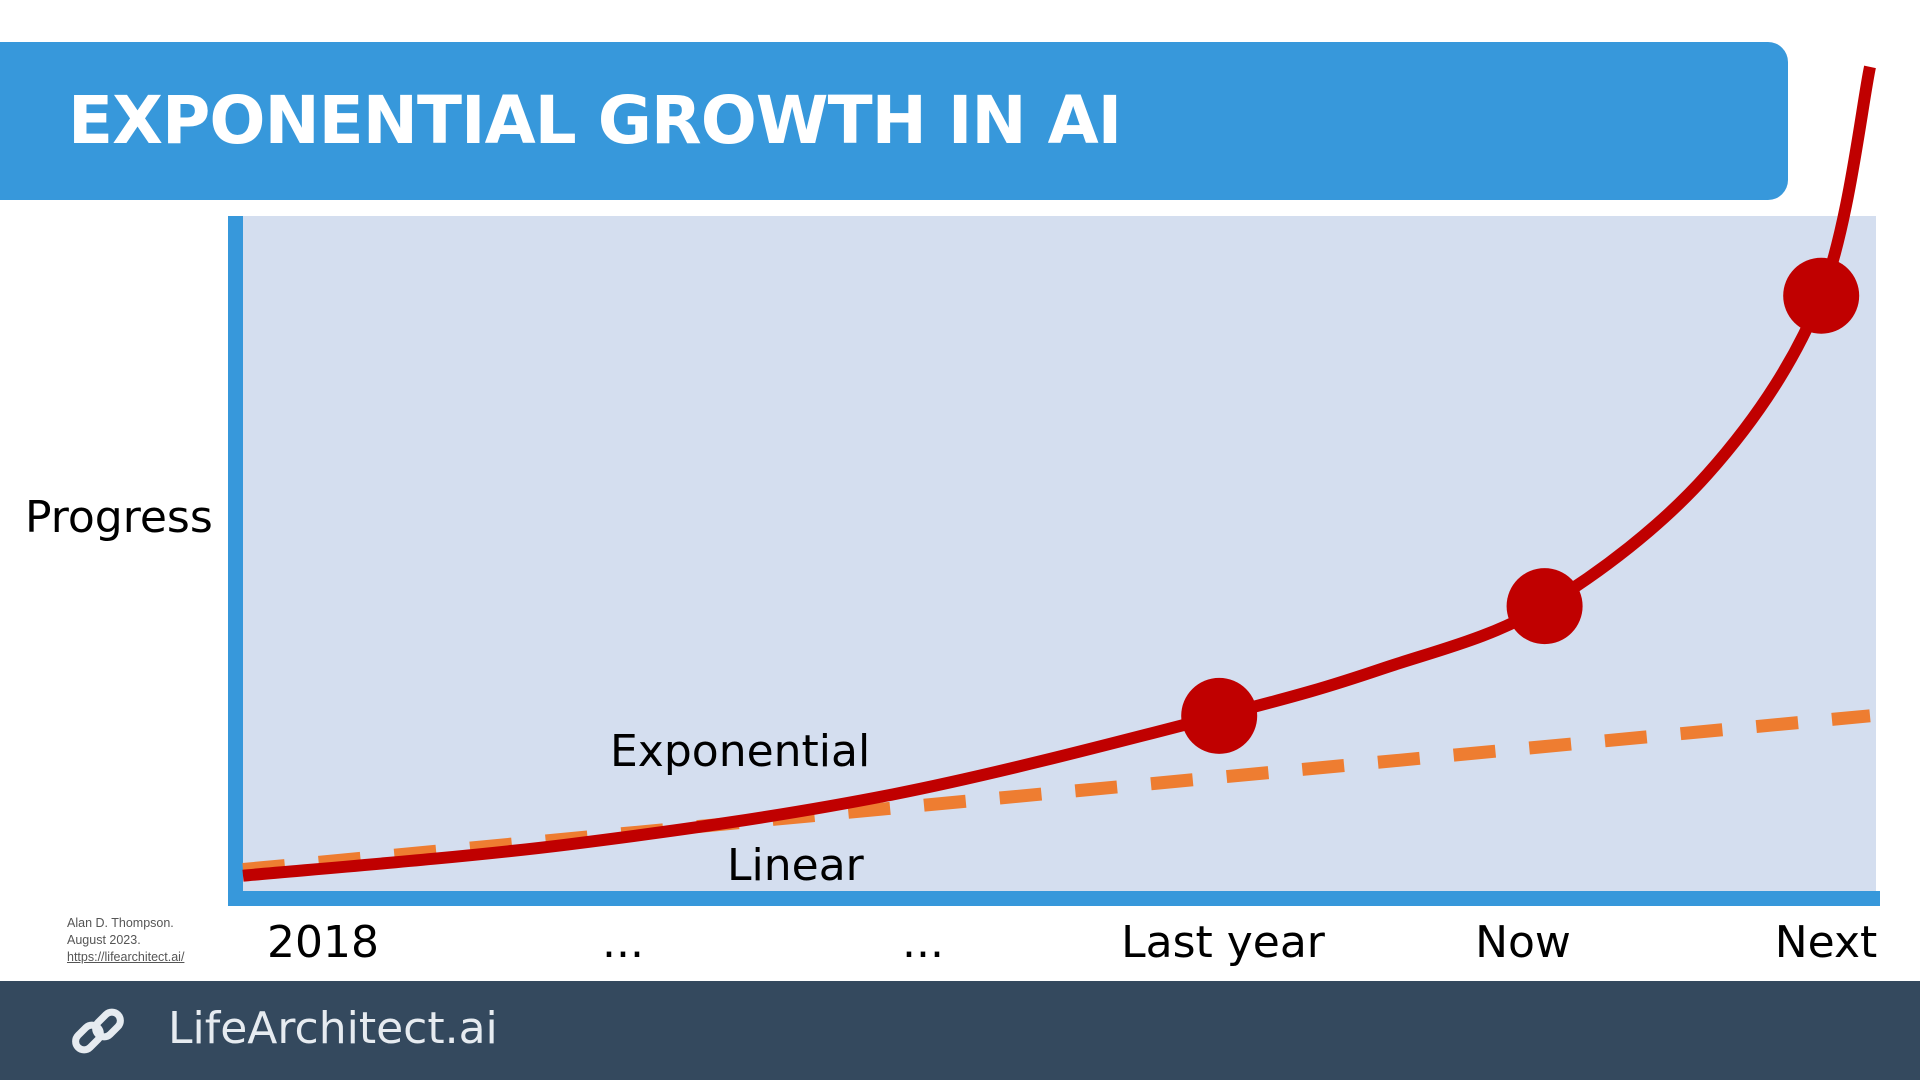 Image resolution: width=1920 pixels, height=1080 pixels. Describe the element at coordinates (740, 751) in the screenshot. I see `series-label-exponential: Exponential` at that location.